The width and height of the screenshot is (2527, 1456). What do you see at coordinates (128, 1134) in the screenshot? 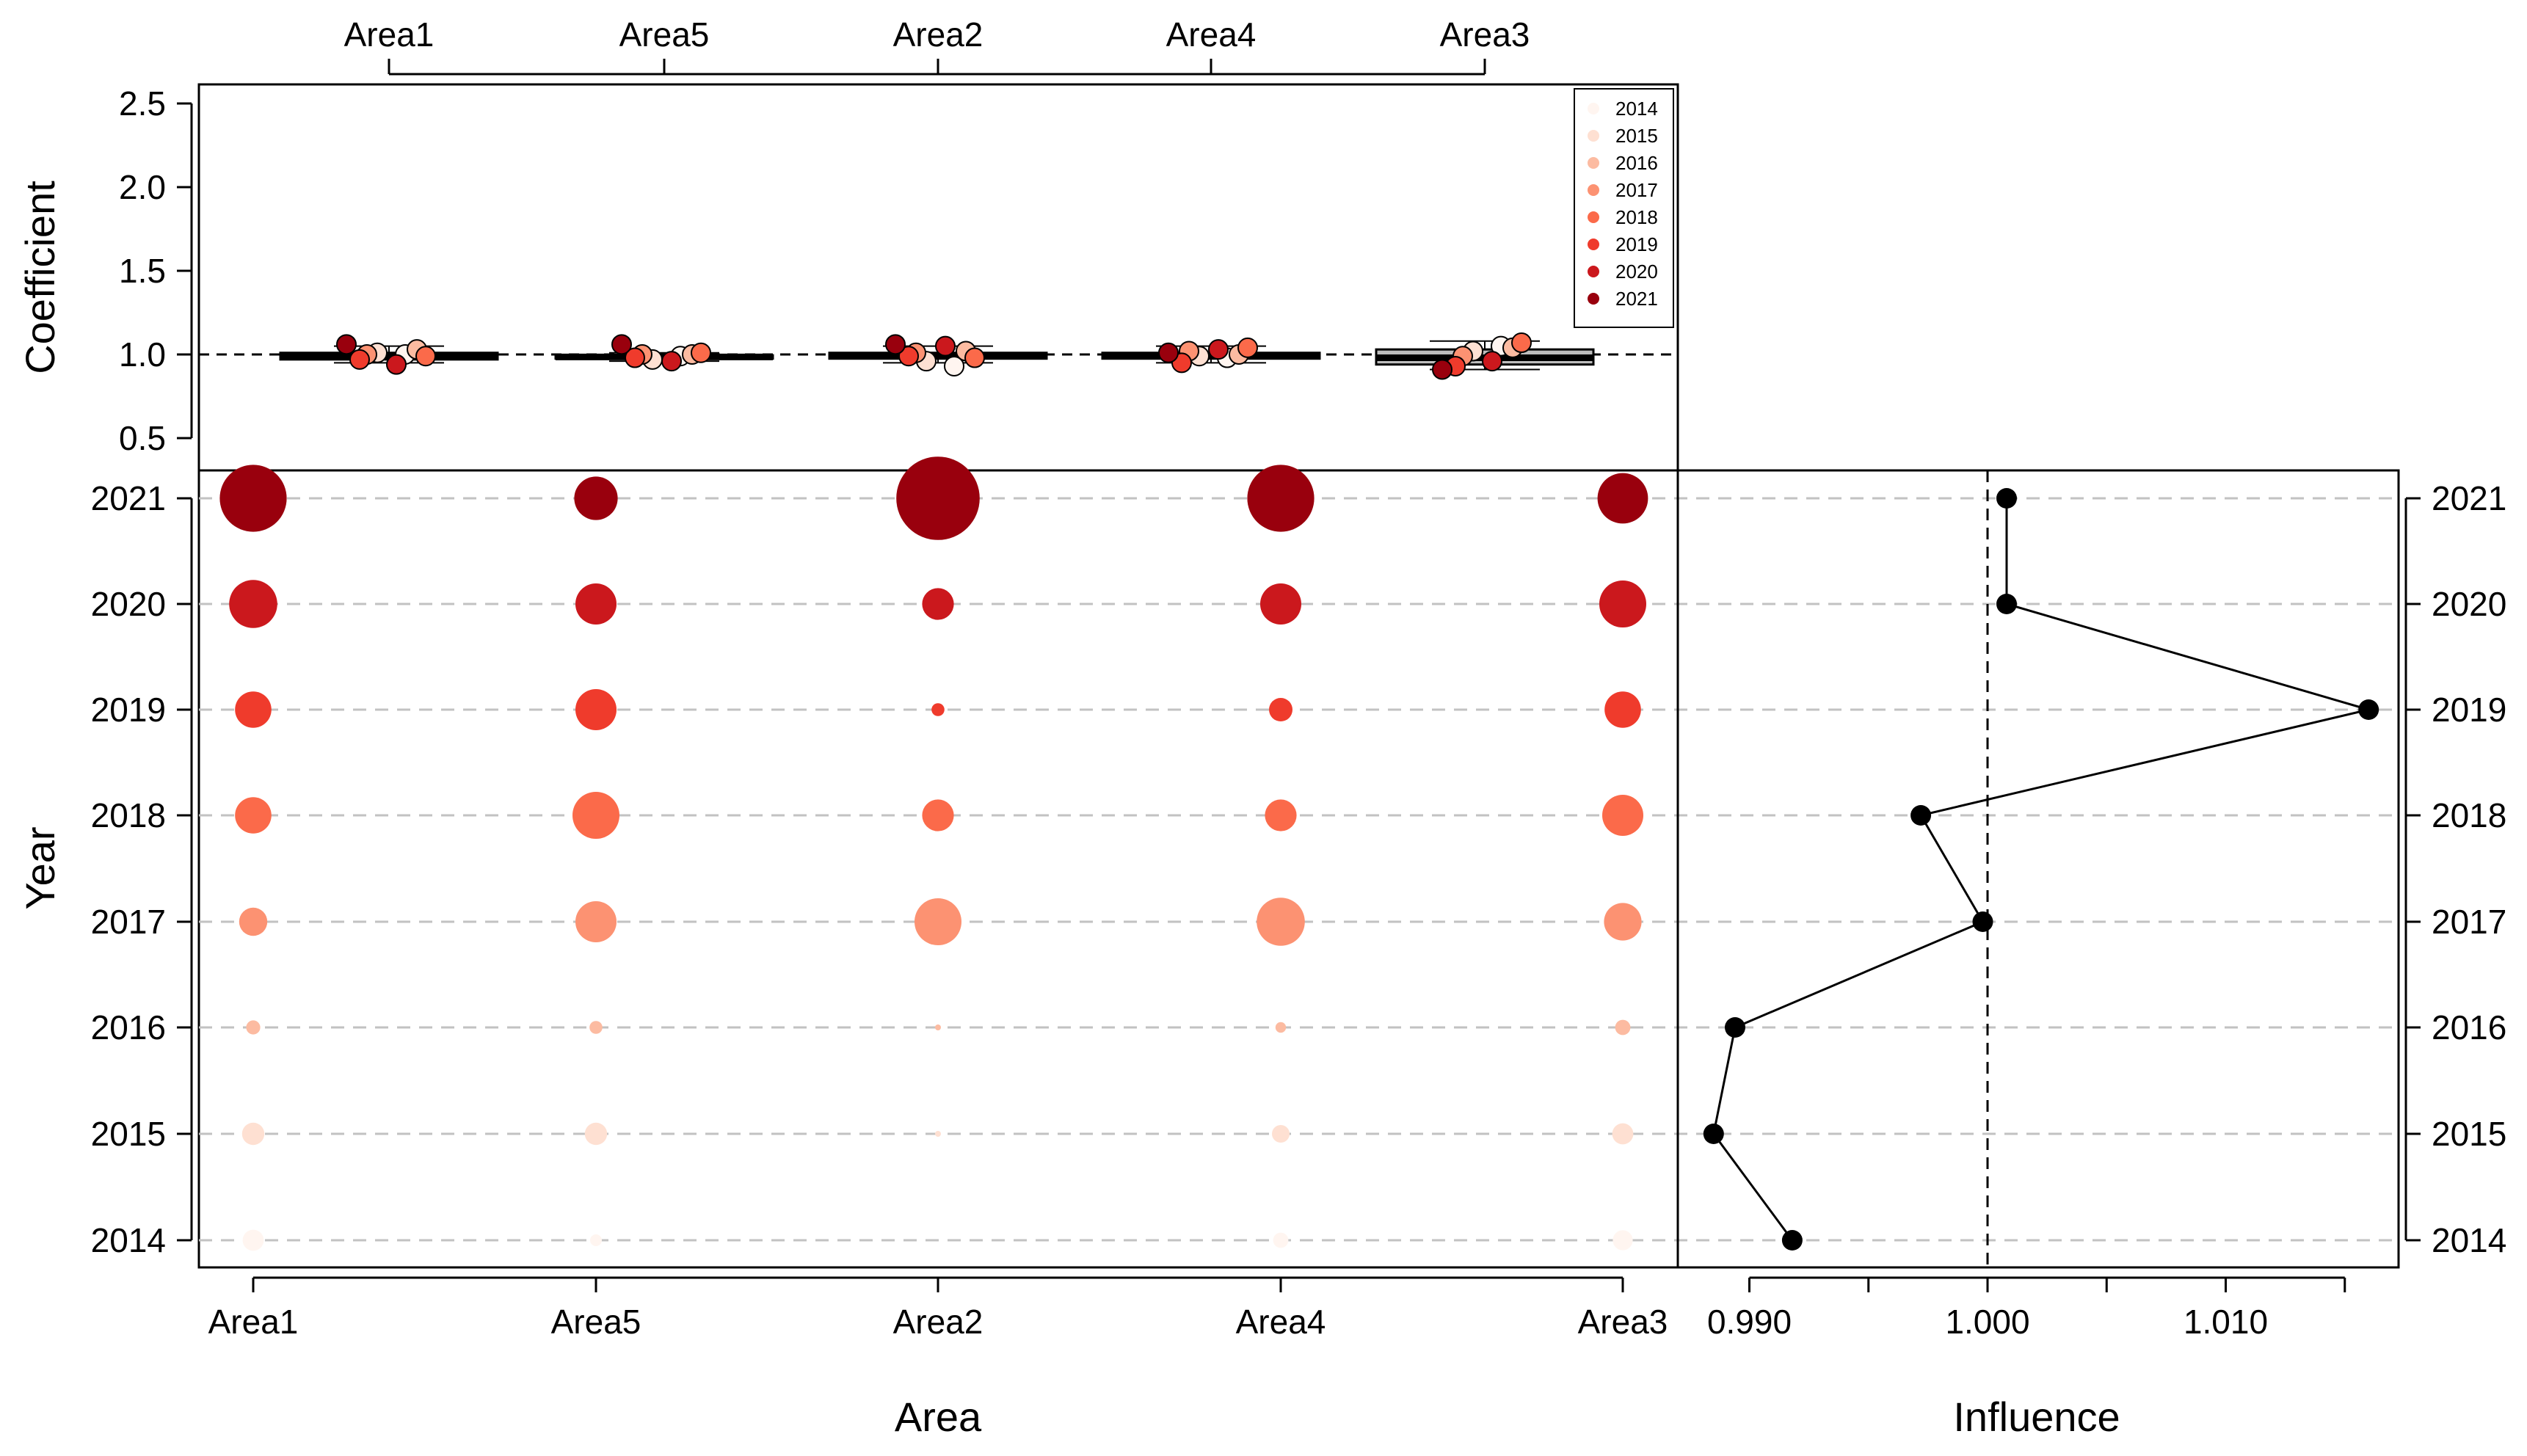
I see `year-tick-label: 2015` at bounding box center [128, 1134].